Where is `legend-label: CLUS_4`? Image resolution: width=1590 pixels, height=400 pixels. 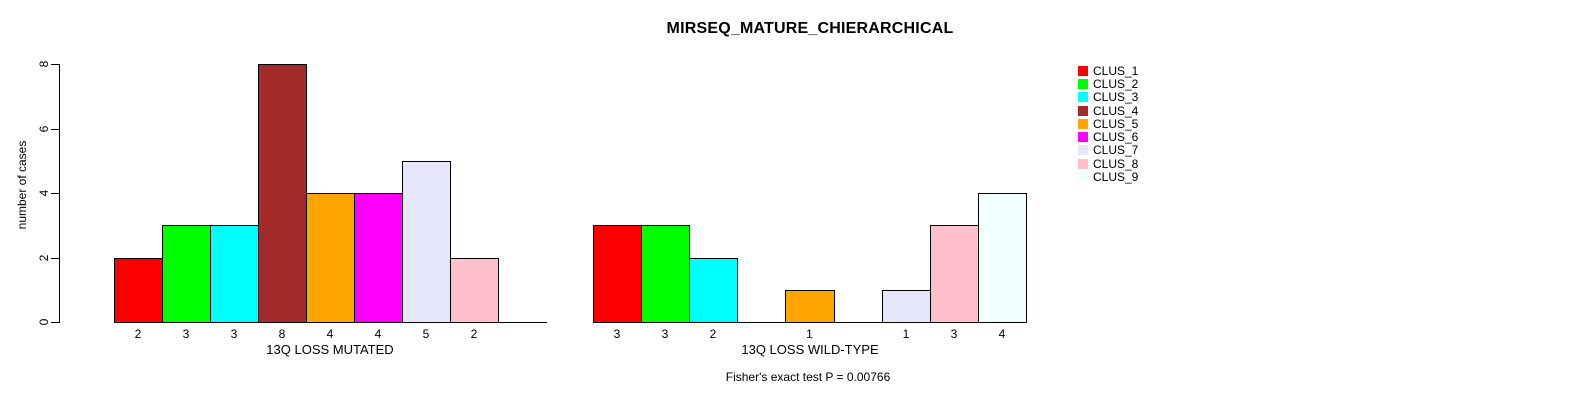
legend-label: CLUS_4 is located at coordinates (1116, 110).